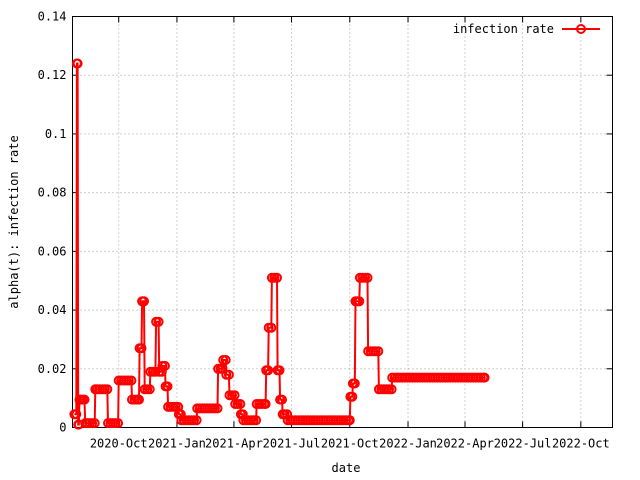  Describe the element at coordinates (119, 444) in the screenshot. I see `x-tick-label: 2020-Oct` at that location.